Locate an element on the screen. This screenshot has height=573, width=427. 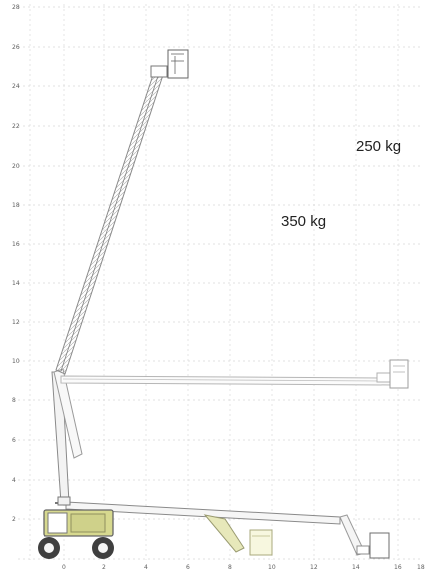
y-axis-ticks: 28 26 24 22 20 18 16 14 12 10 8 6 4 2 is located at coordinates (16, 263).